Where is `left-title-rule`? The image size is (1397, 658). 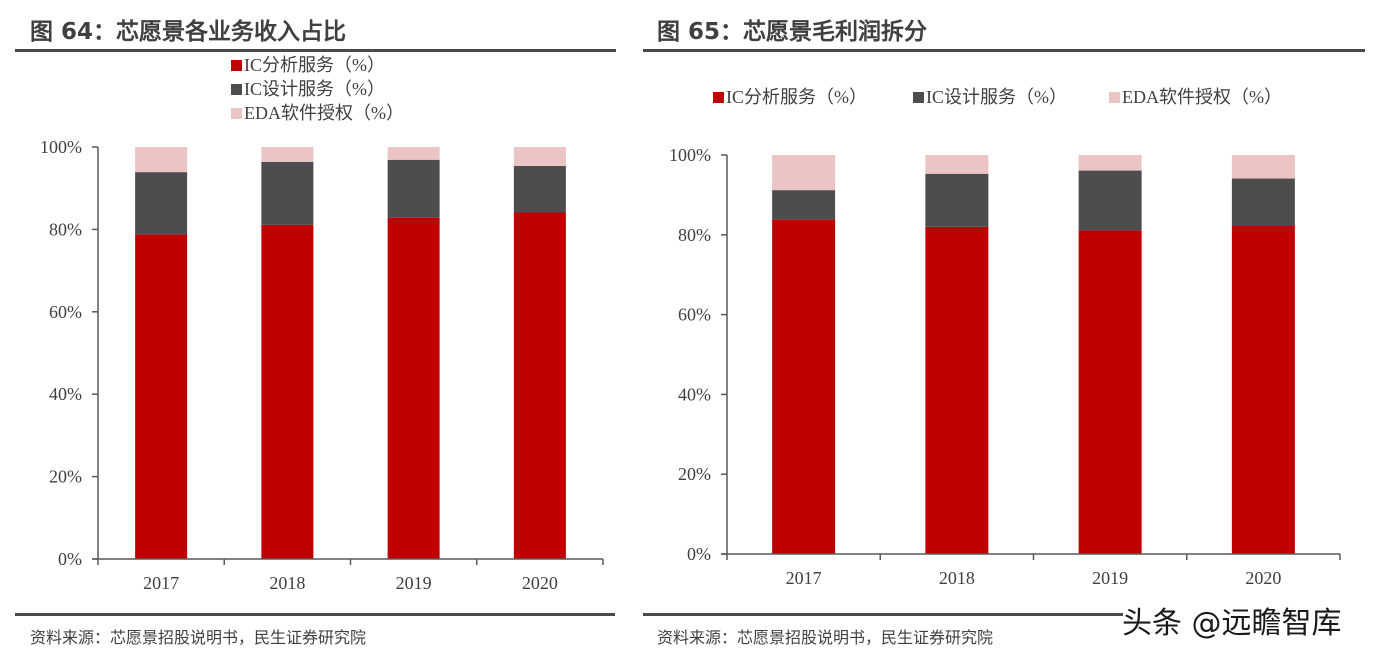
left-title-rule is located at coordinates (315, 50).